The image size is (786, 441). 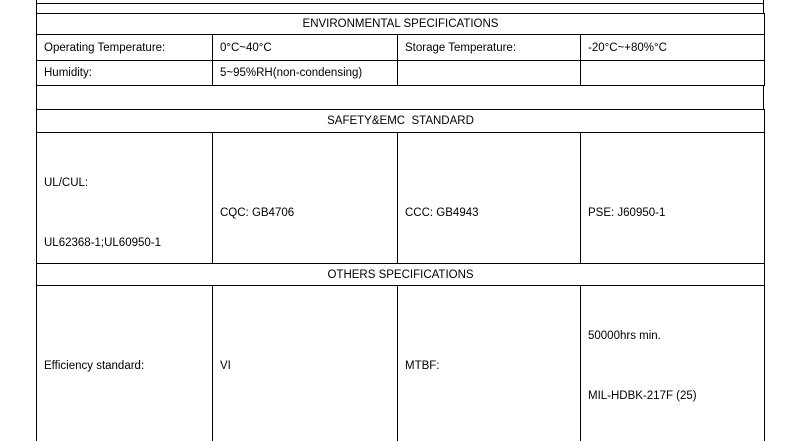 I want to click on spec-value-cell: VI, so click(x=305, y=363).